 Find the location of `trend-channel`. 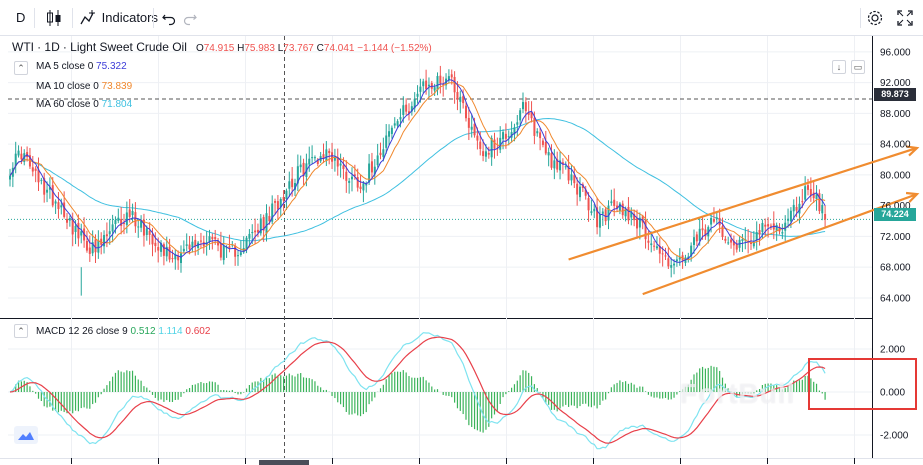

trend-channel is located at coordinates (744, 220).